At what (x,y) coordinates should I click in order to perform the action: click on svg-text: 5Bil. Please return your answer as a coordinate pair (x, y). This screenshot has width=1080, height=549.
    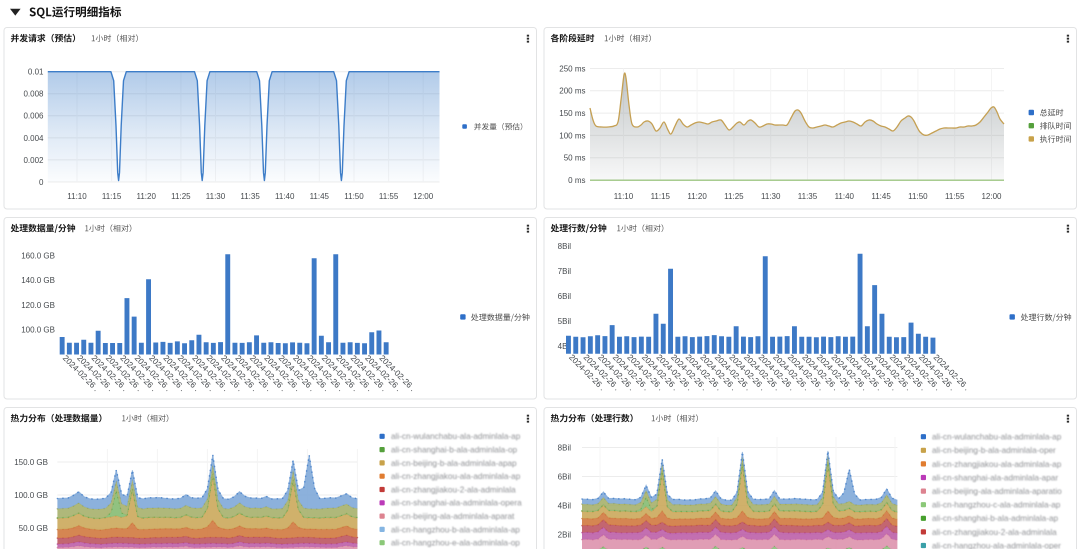
    Looking at the image, I should click on (565, 321).